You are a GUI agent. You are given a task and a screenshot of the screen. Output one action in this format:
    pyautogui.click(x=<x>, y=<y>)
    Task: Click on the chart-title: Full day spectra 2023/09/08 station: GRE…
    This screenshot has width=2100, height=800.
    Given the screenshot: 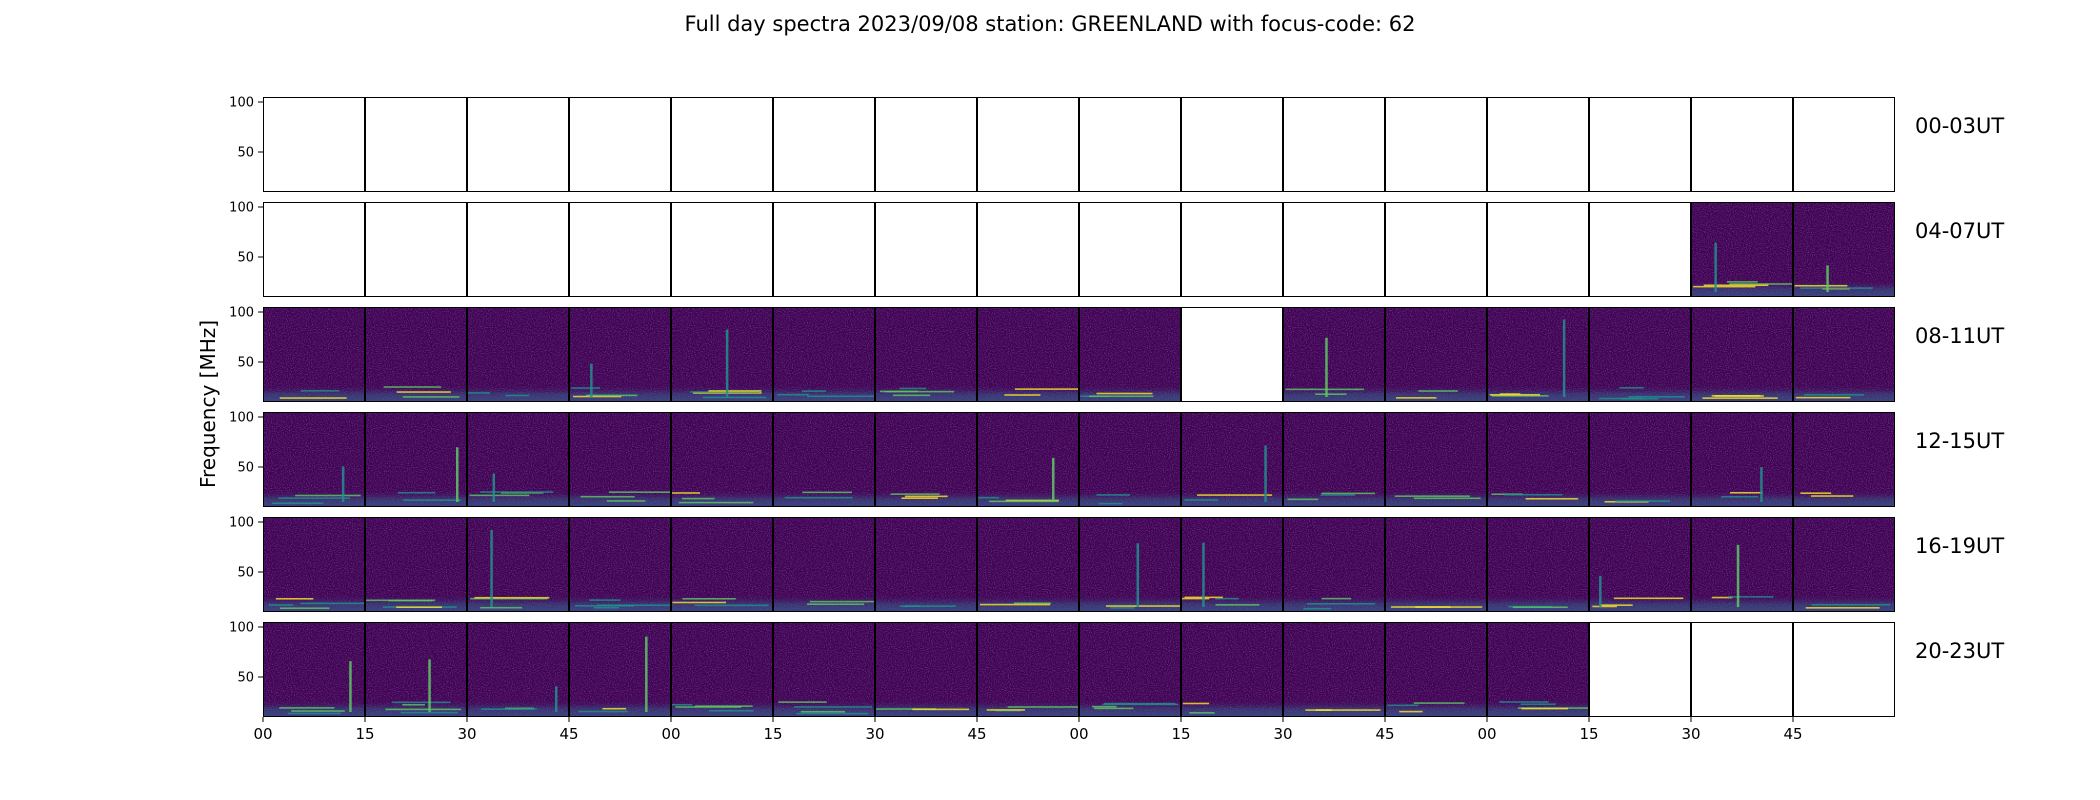 What is the action you would take?
    pyautogui.click(x=1050, y=24)
    